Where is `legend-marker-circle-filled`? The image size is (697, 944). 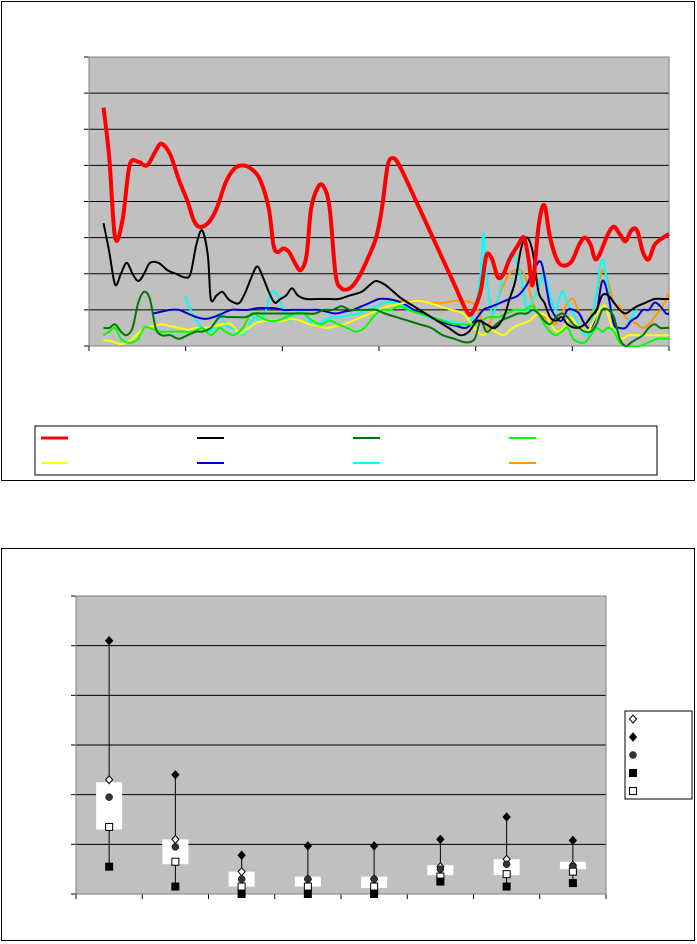
legend-marker-circle-filled is located at coordinates (633, 755).